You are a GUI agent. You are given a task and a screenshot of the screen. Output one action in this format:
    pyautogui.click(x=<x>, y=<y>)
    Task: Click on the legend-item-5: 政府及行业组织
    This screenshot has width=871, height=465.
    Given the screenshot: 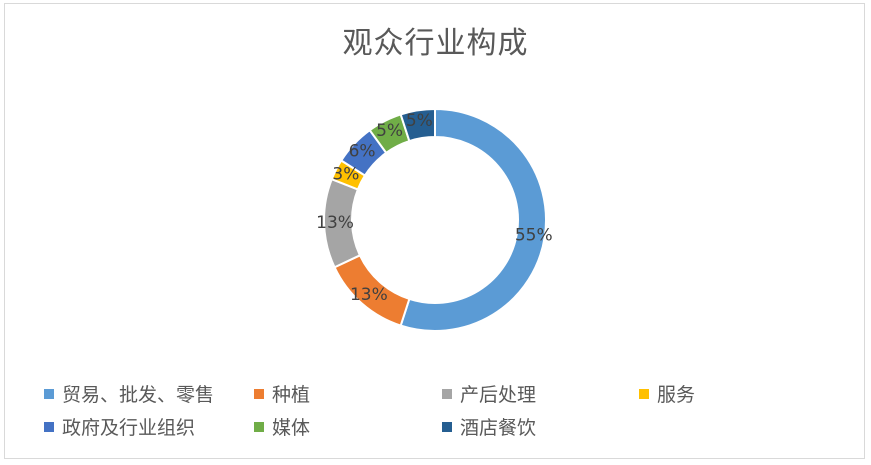 What is the action you would take?
    pyautogui.click(x=119, y=426)
    